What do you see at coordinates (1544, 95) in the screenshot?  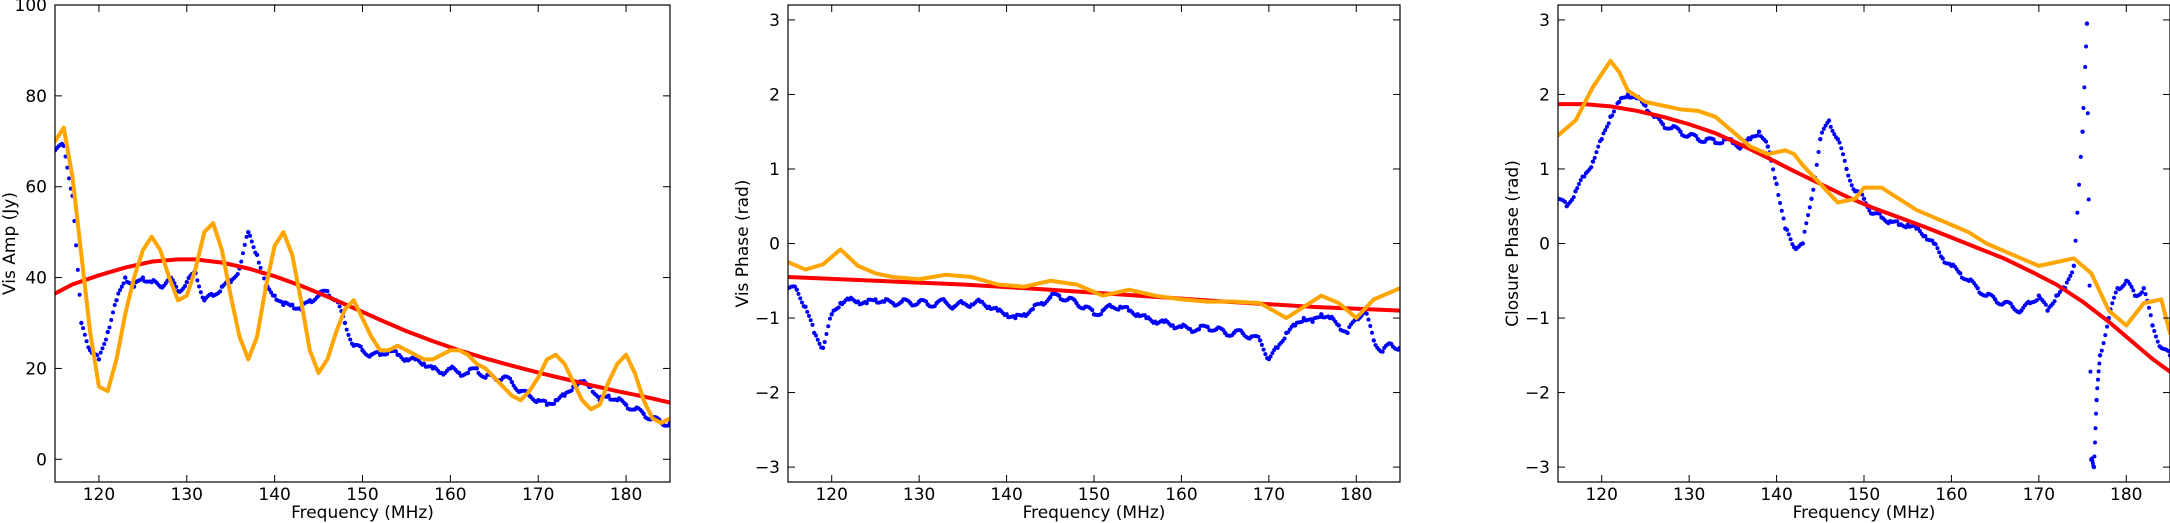 I see `y-tick-label: 2` at bounding box center [1544, 95].